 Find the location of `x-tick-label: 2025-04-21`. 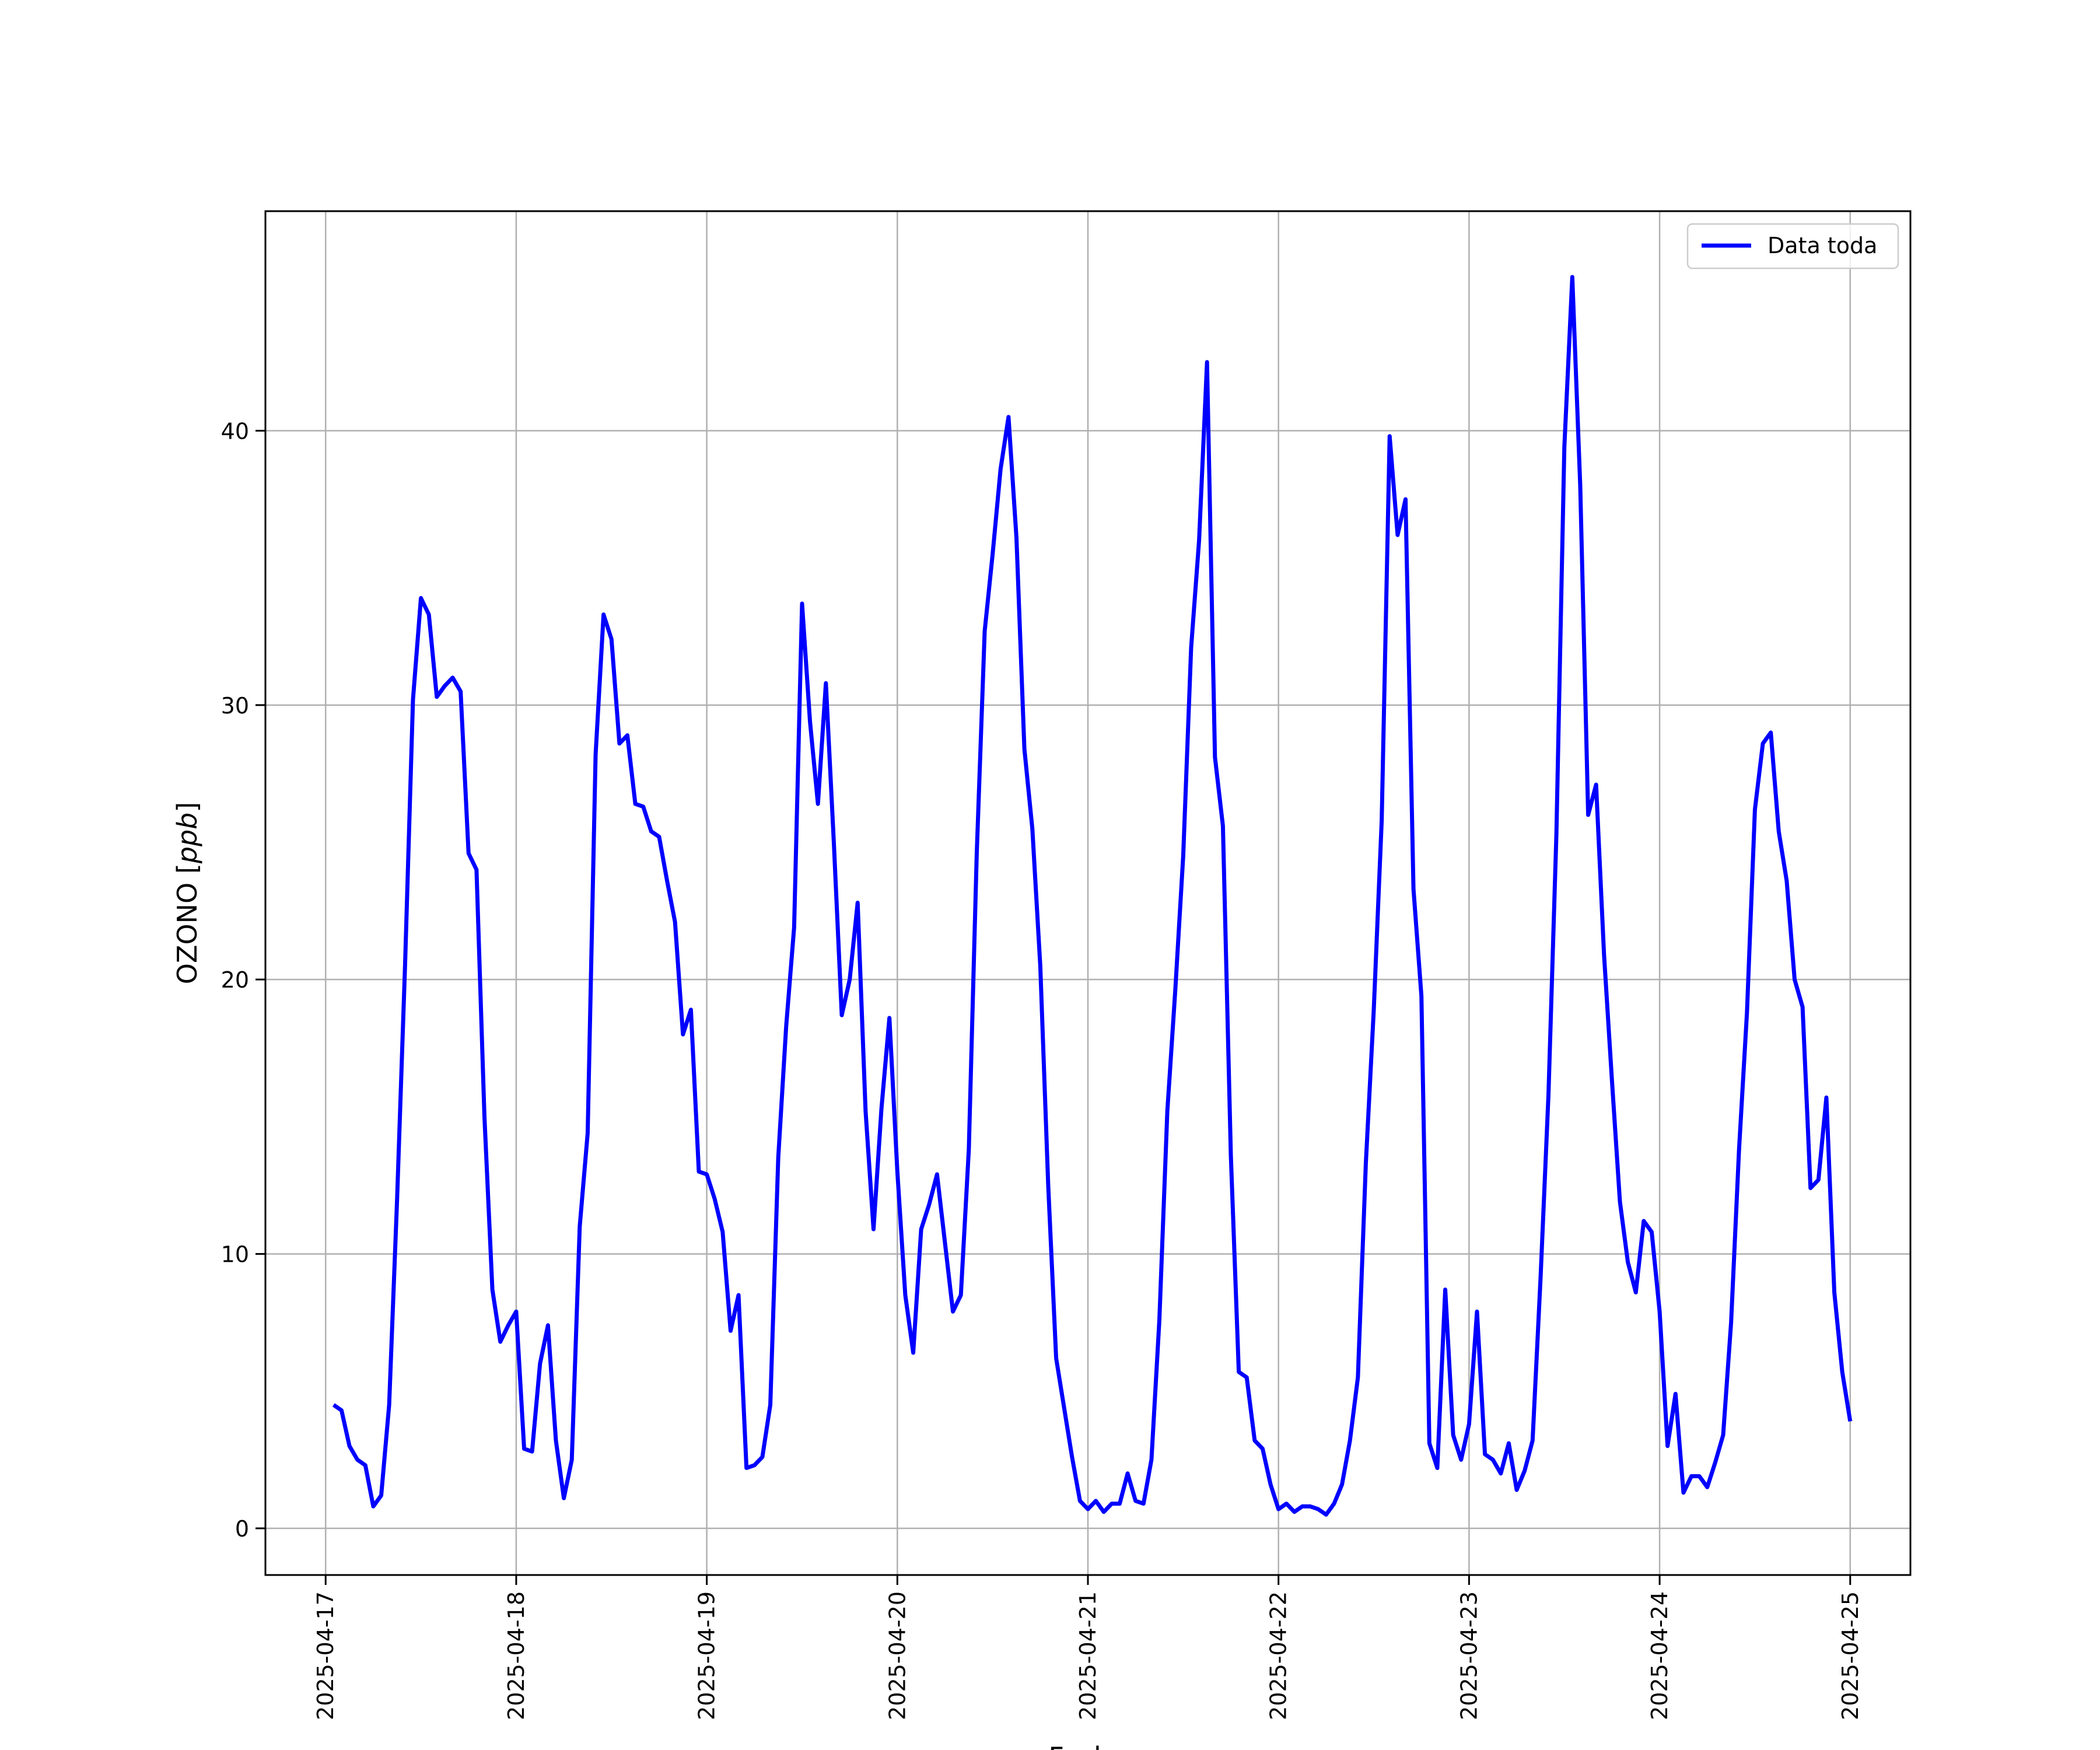

x-tick-label: 2025-04-21 is located at coordinates (1088, 1655).